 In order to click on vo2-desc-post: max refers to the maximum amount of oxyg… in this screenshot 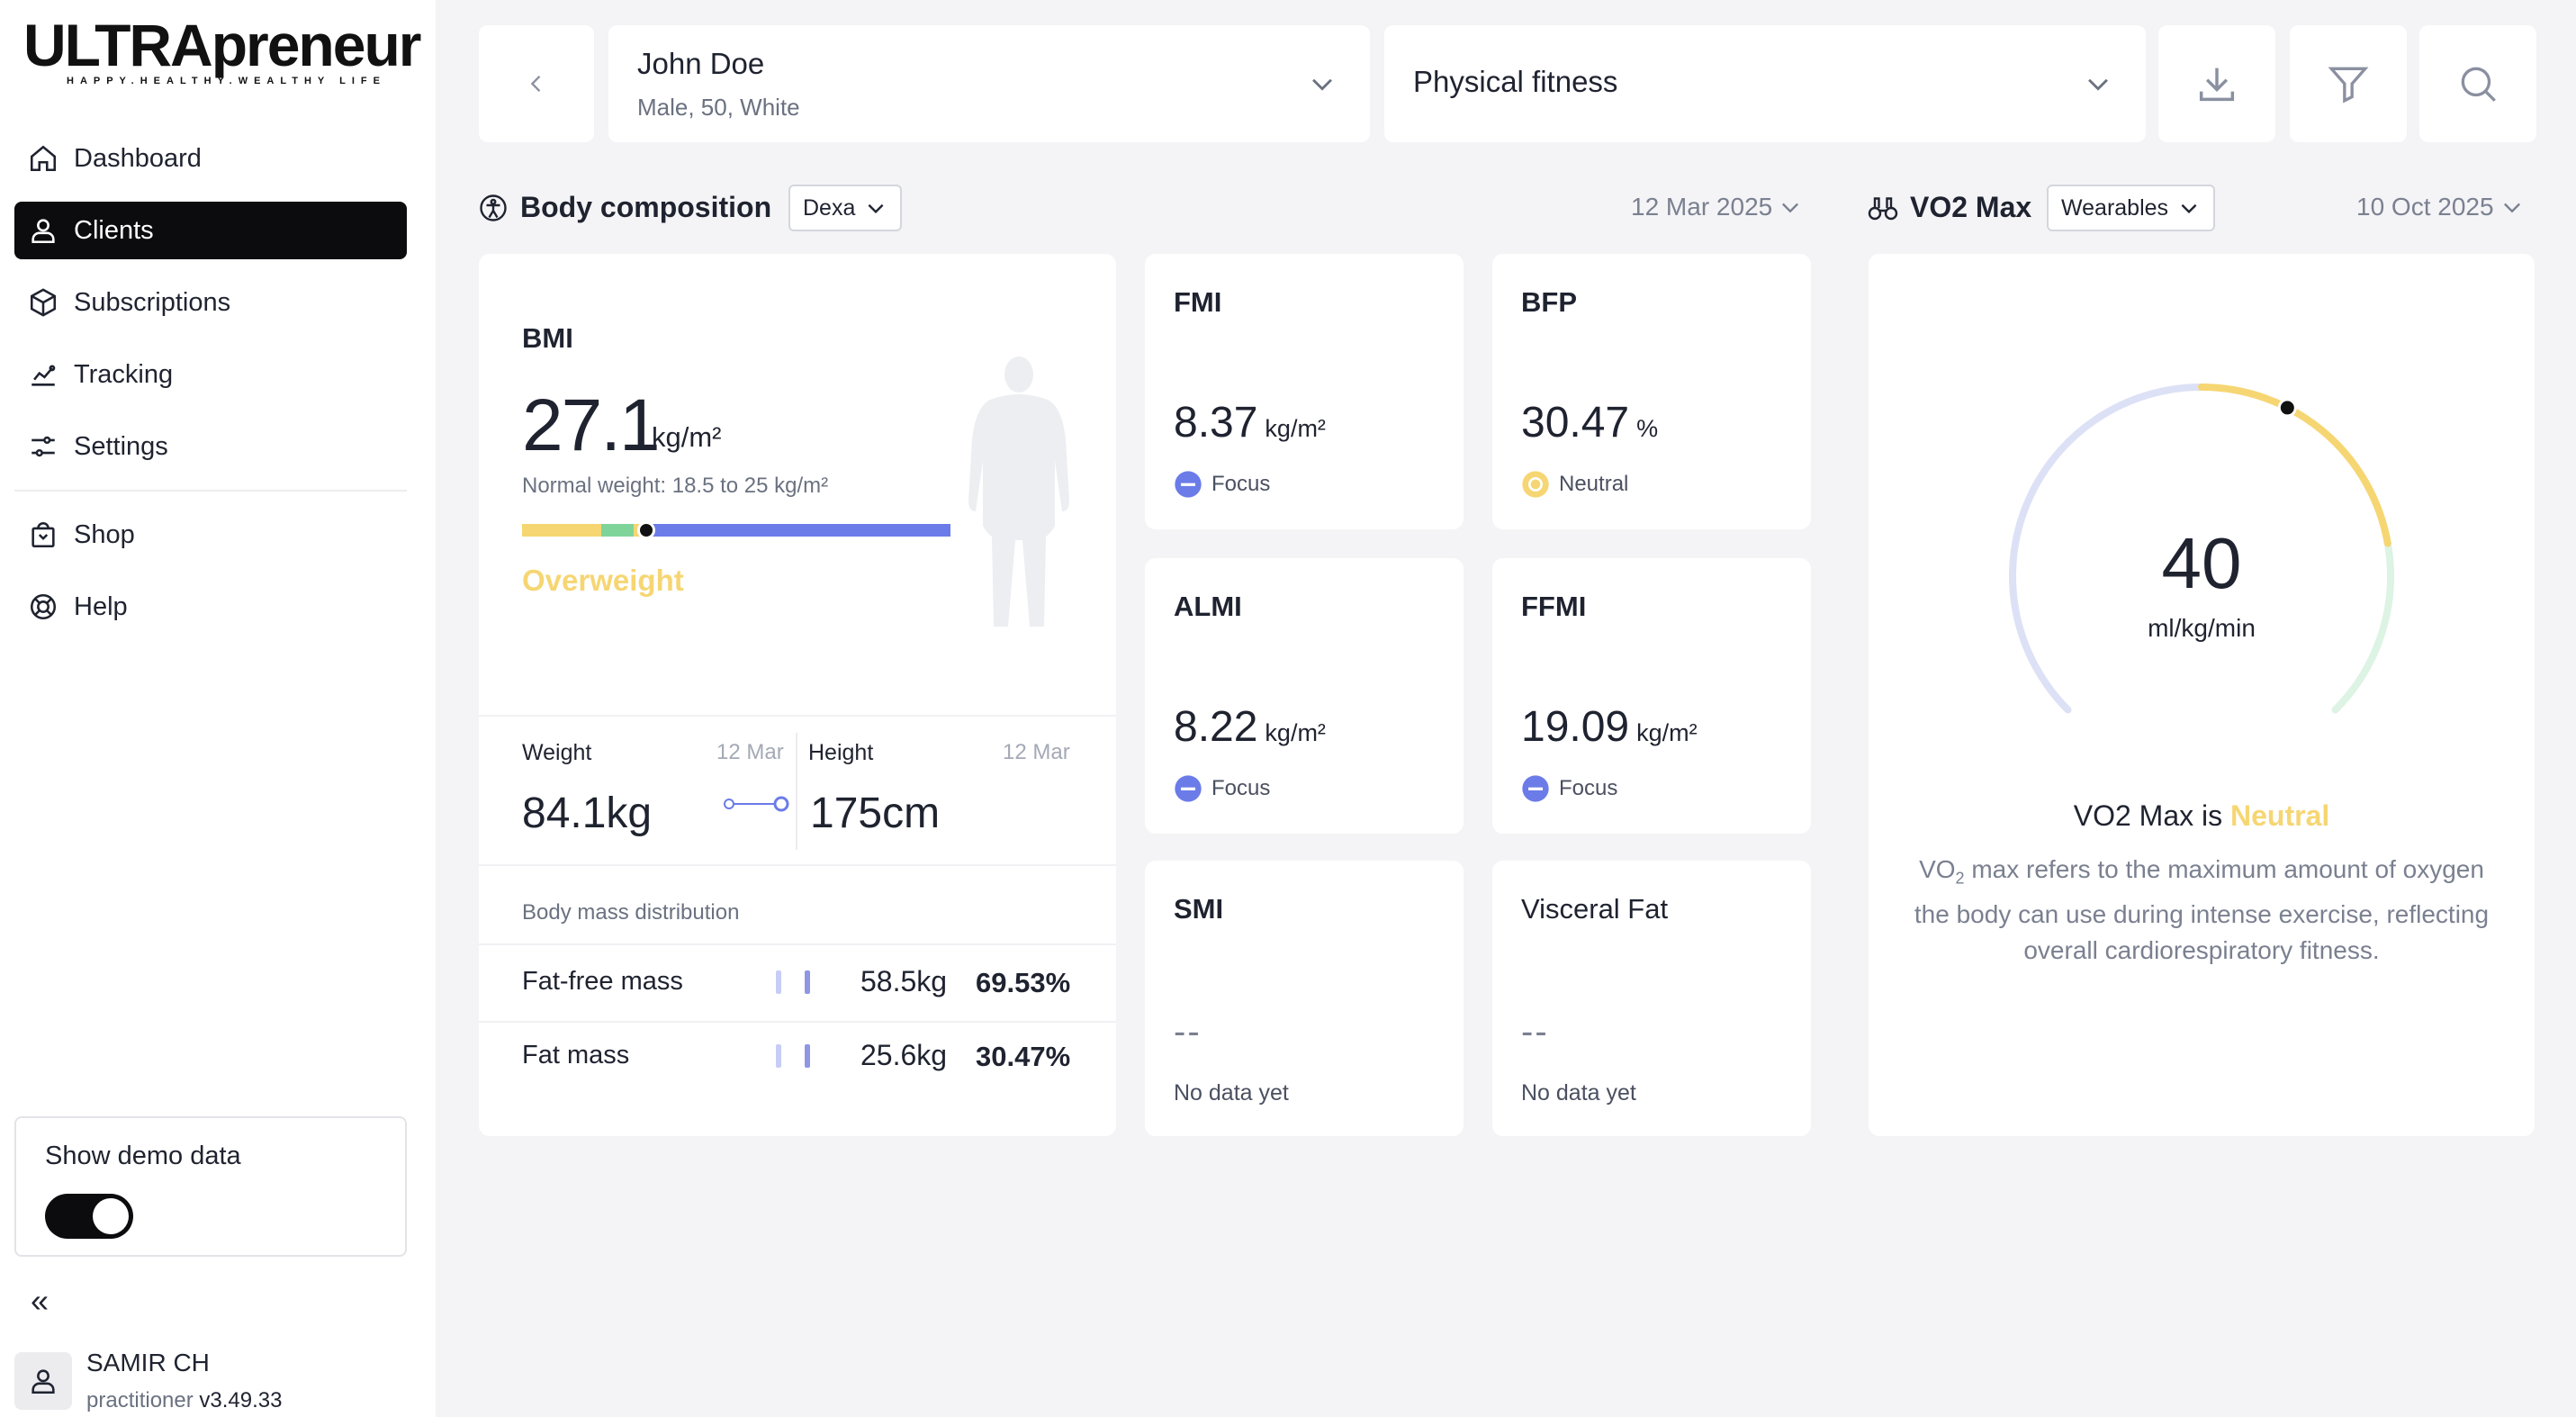, I will do `click(2202, 909)`.